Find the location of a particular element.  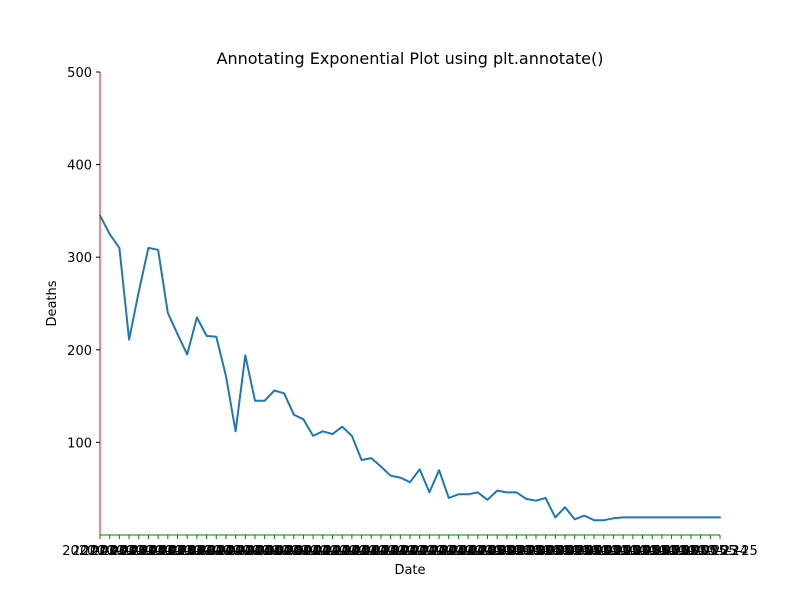

x-tick-label: 2020-04-25 is located at coordinates (430, 551).